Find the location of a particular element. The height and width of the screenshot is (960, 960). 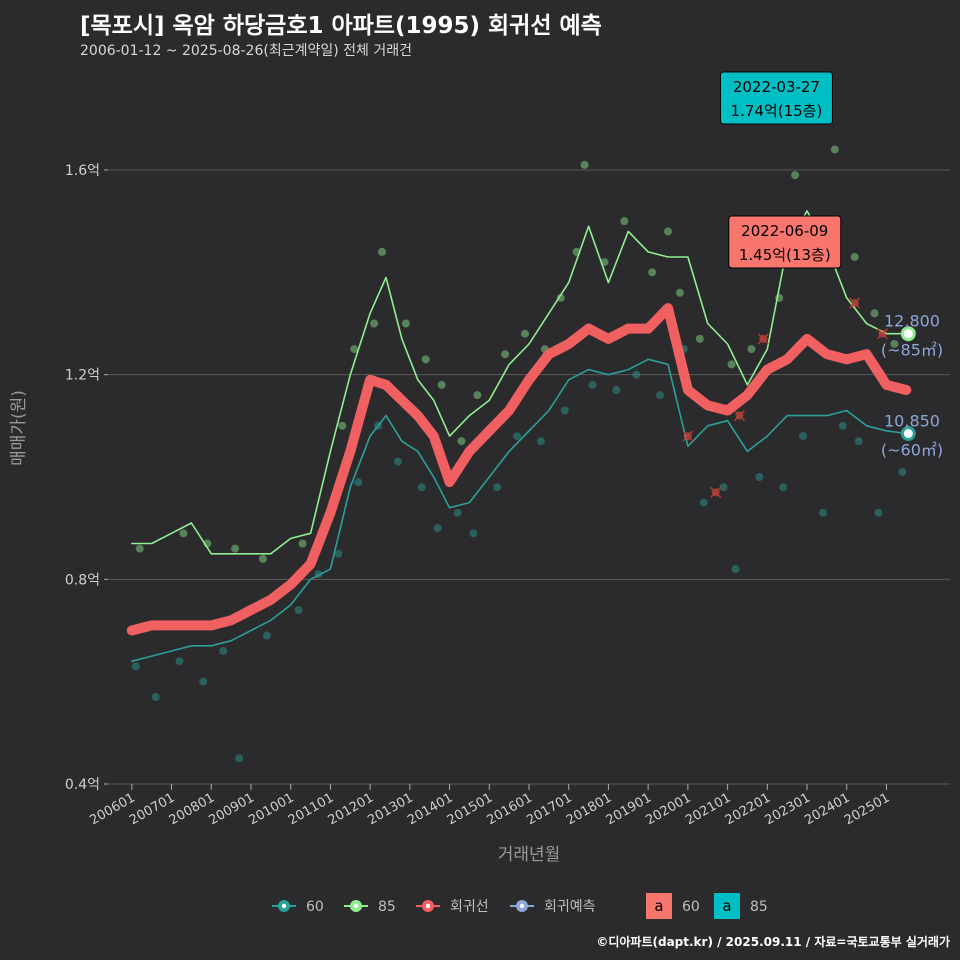

y-tick-label: 0.8억 is located at coordinates (82, 580).